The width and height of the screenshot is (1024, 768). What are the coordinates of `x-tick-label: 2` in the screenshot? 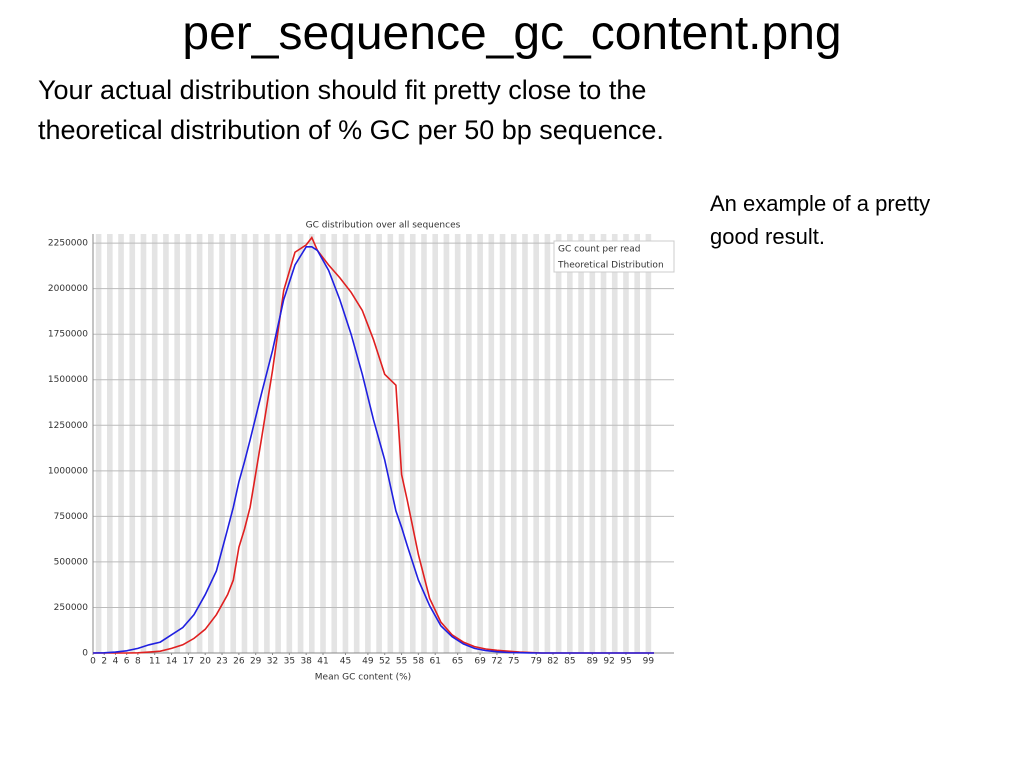 It's located at (104, 662).